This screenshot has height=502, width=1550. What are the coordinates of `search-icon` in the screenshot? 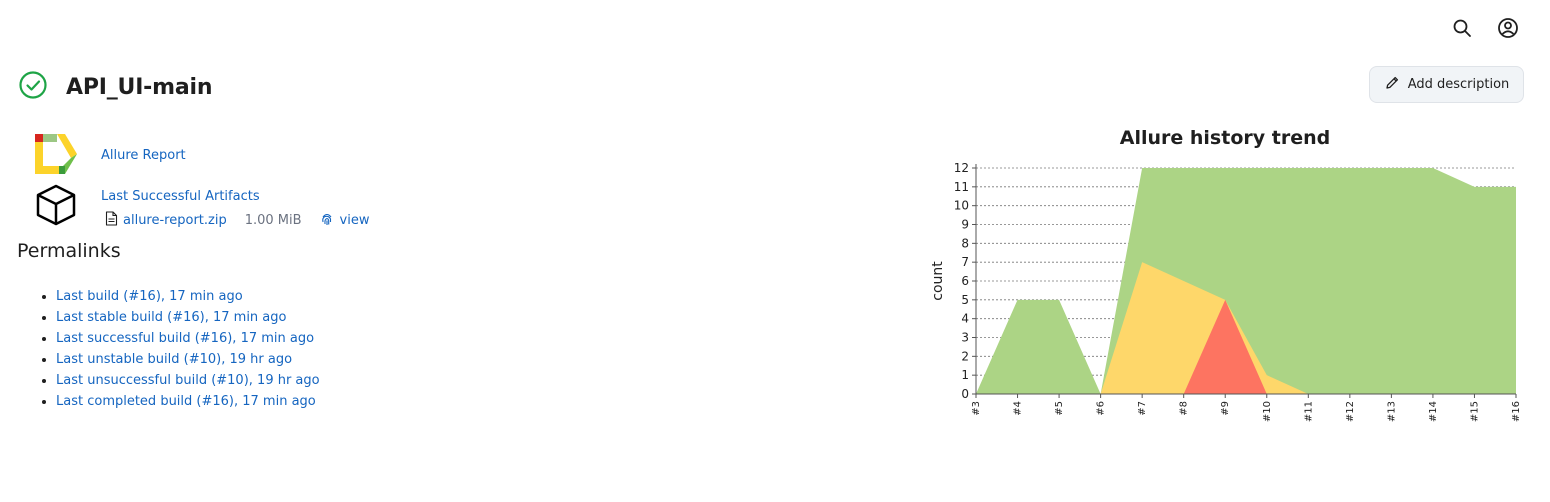 It's located at (1462, 28).